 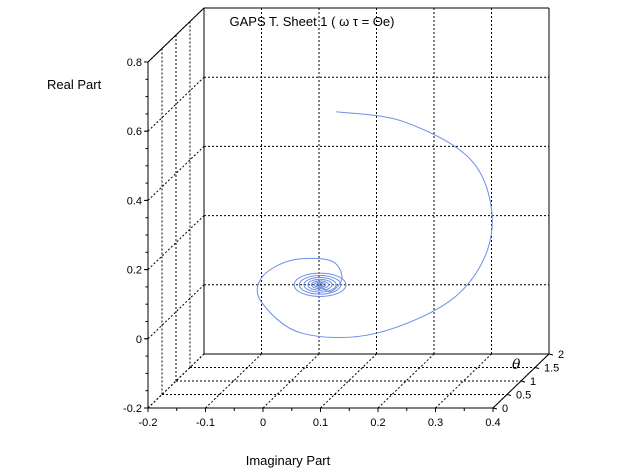 I want to click on x-tick-label: -0.1, so click(x=205, y=423).